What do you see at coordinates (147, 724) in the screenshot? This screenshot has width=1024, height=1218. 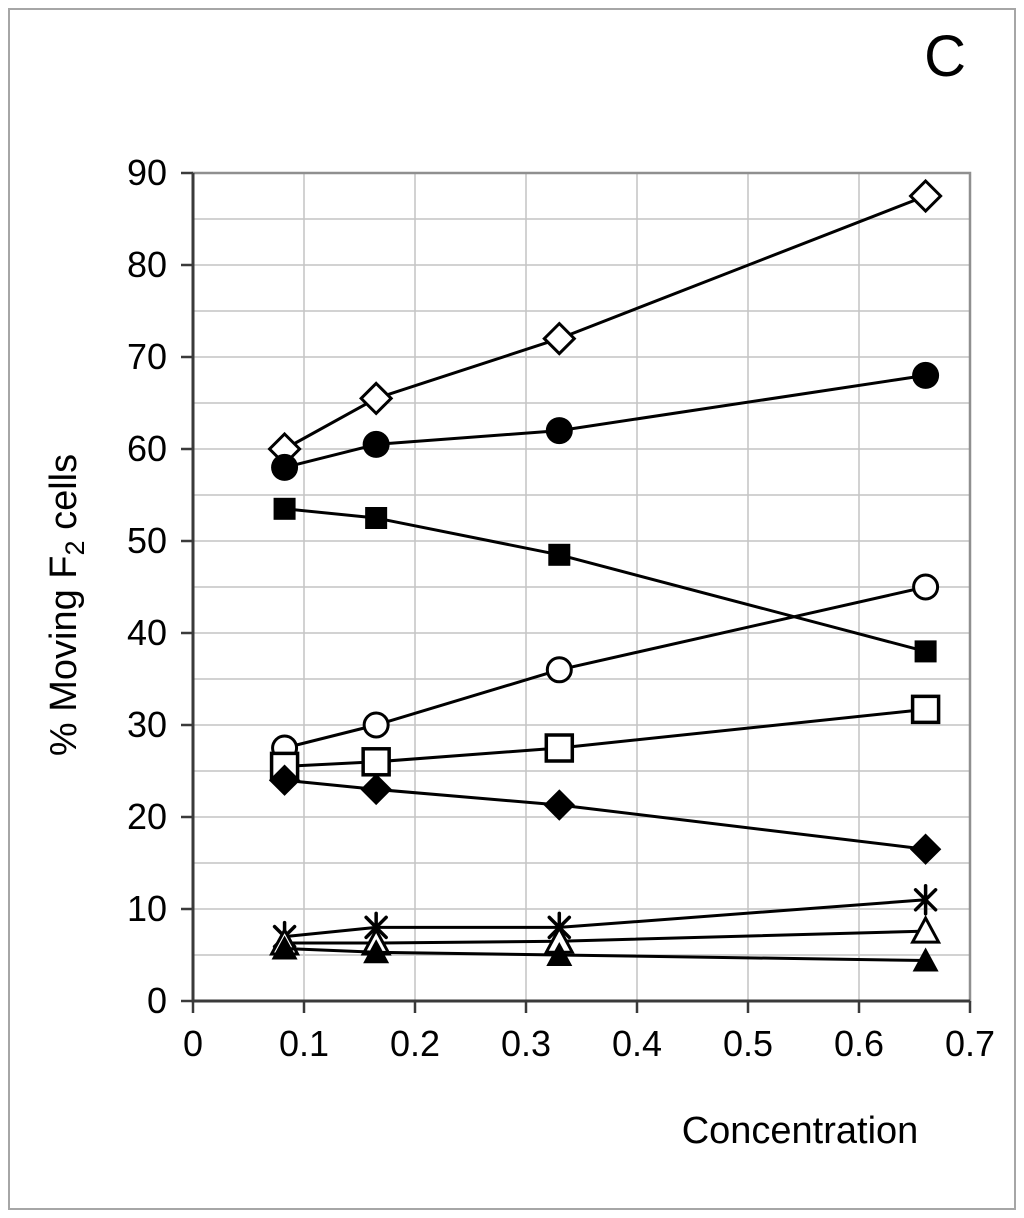 I see `y-tick-label: 30` at bounding box center [147, 724].